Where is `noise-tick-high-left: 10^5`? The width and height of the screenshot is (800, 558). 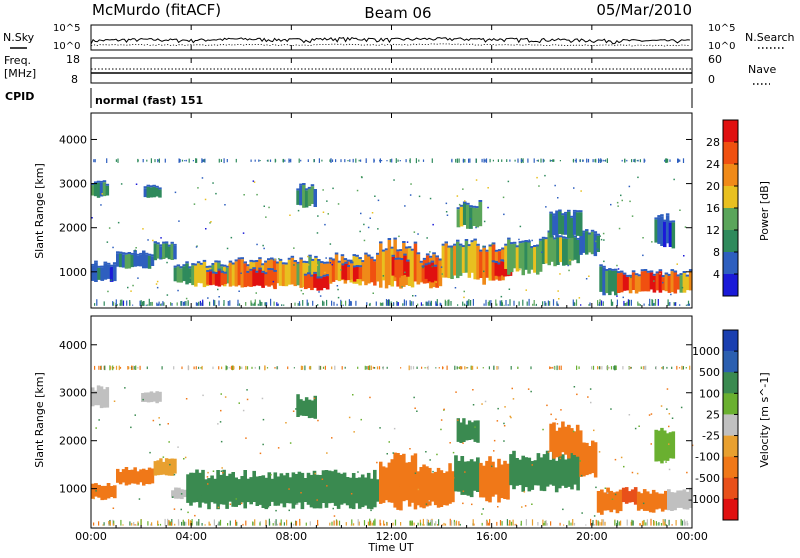
noise-tick-high-left: 10^5 is located at coordinates (66, 28).